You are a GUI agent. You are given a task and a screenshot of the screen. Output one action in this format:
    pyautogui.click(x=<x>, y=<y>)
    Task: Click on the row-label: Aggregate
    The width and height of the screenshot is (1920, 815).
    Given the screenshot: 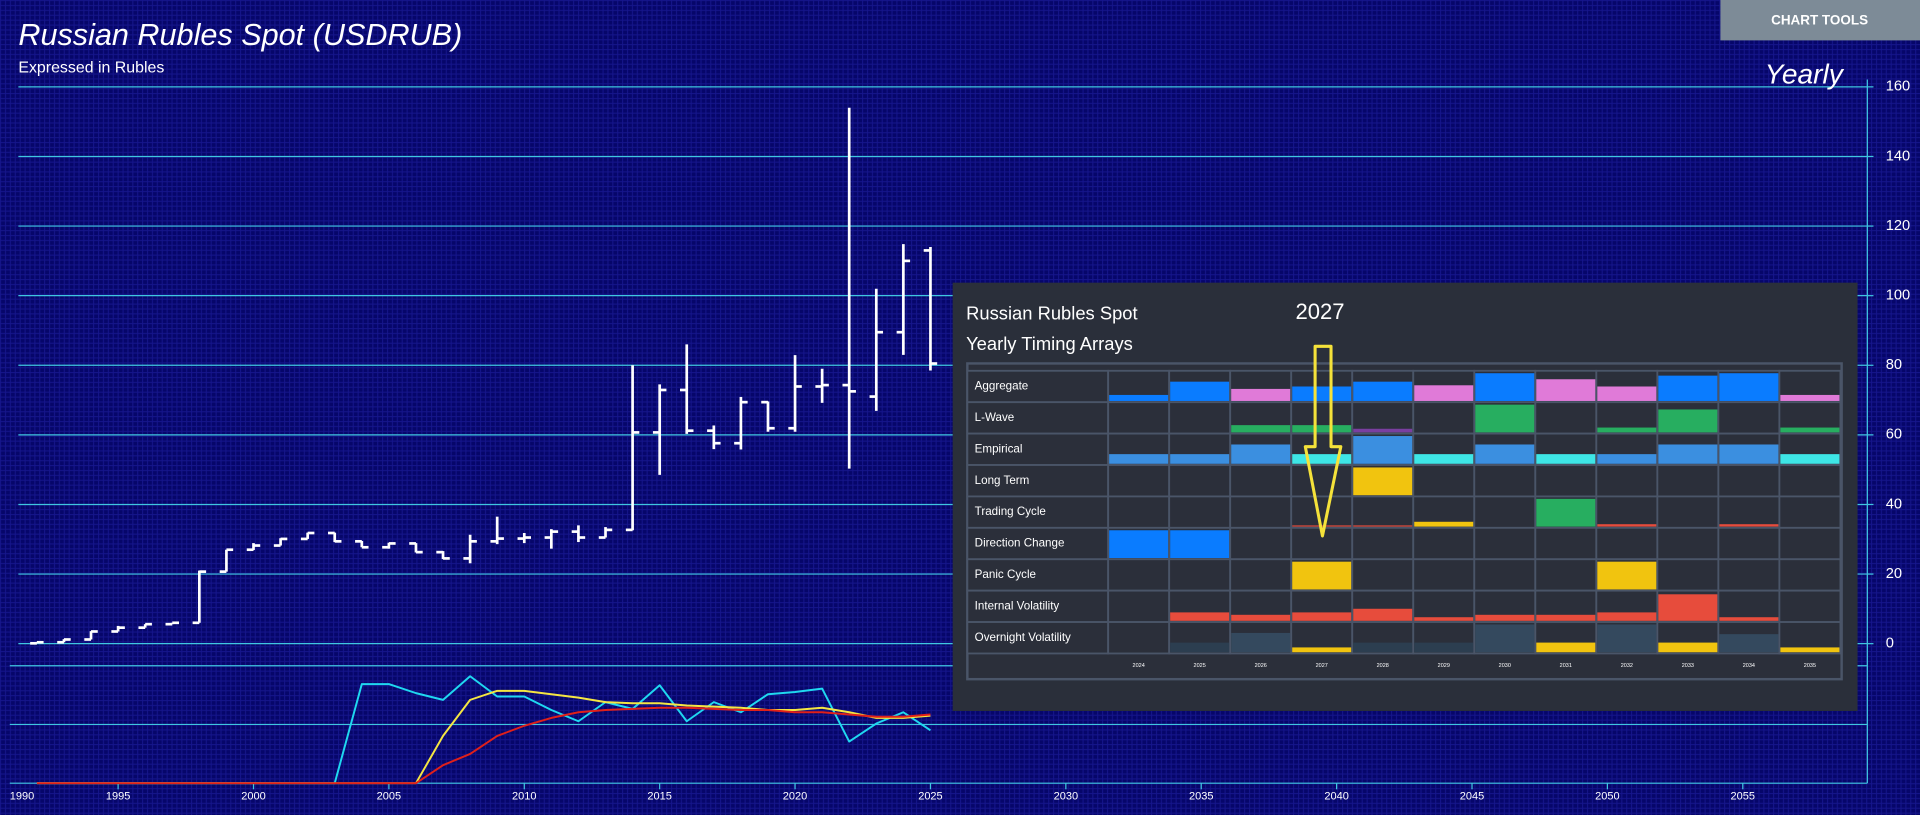 What is the action you would take?
    pyautogui.click(x=1002, y=386)
    